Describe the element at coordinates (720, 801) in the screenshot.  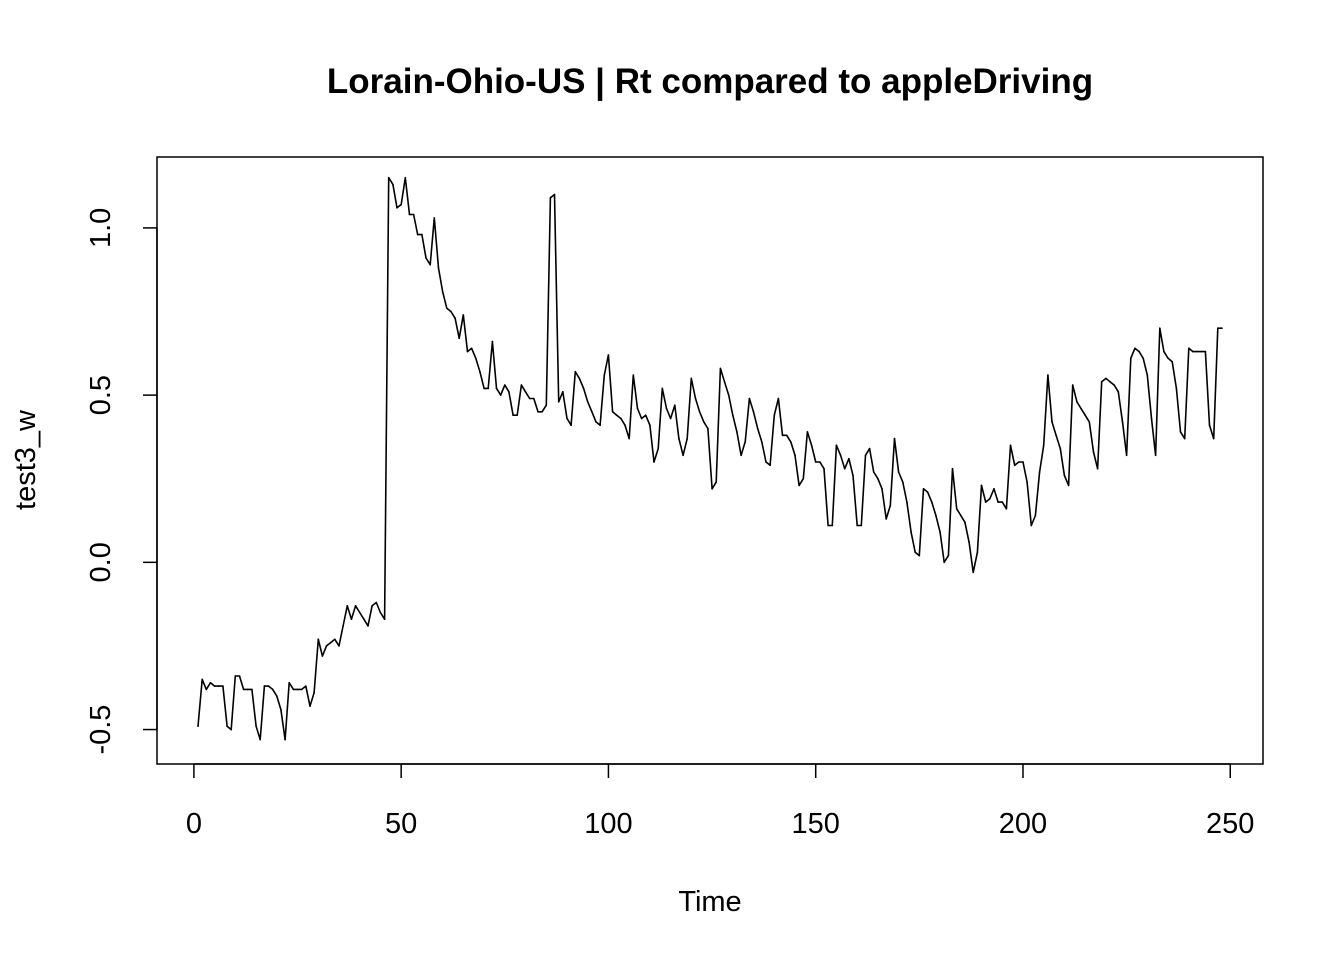
I see `x-axis: 0 50 100 150 200 250` at that location.